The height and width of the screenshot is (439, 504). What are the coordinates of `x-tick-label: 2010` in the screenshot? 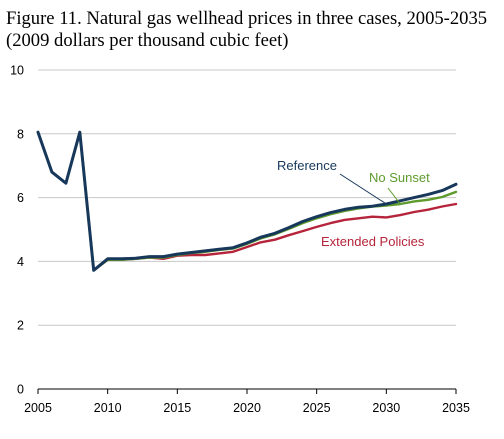 It's located at (108, 408).